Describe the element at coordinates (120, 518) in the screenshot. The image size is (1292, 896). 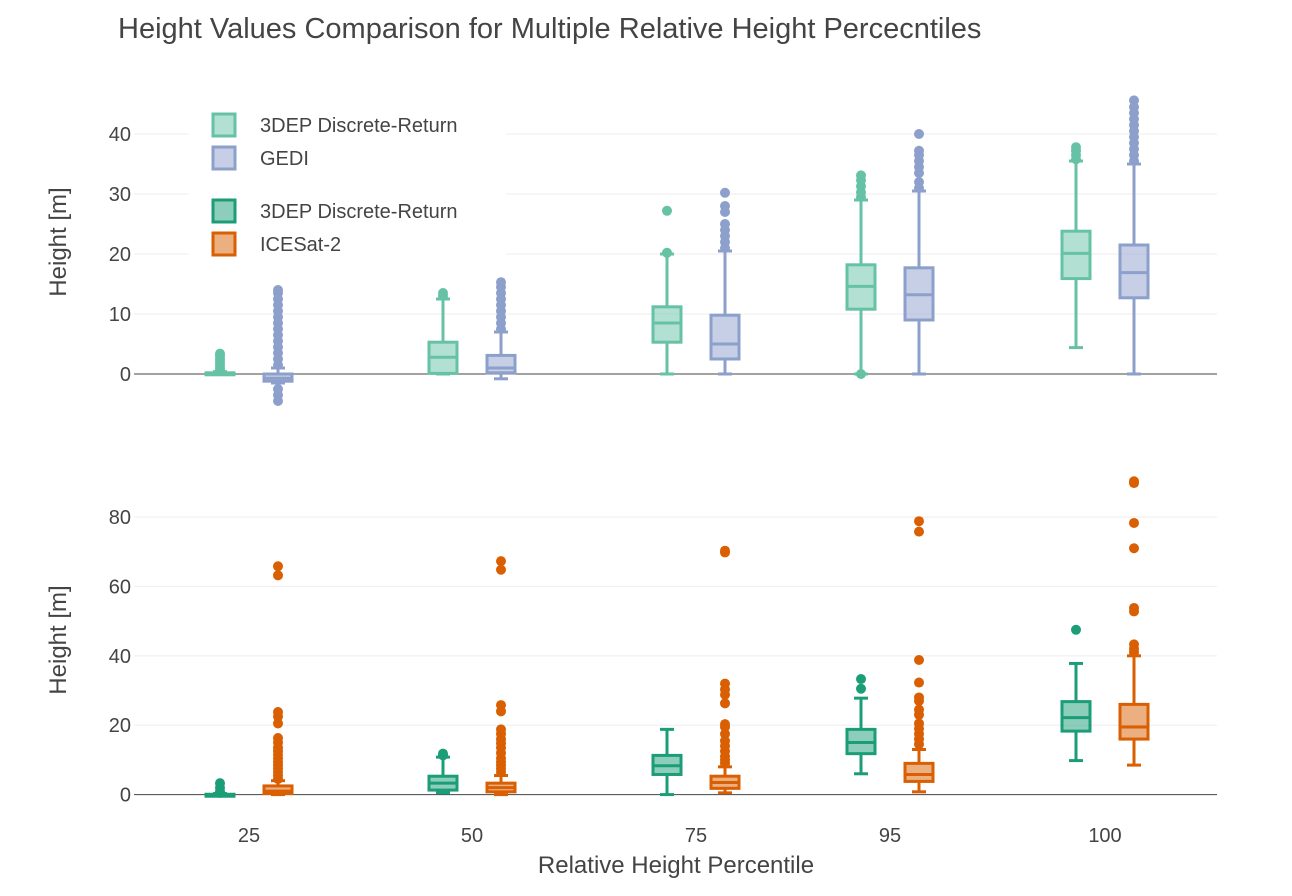
I see `y-tick-label: 80` at that location.